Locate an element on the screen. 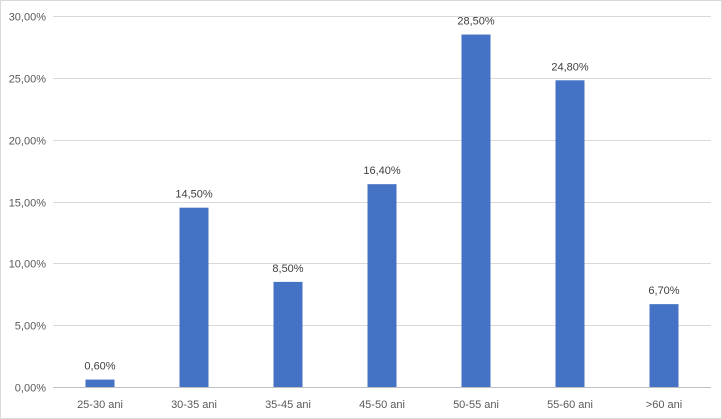 The image size is (722, 419). x-category-label: >60 ani is located at coordinates (664, 405).